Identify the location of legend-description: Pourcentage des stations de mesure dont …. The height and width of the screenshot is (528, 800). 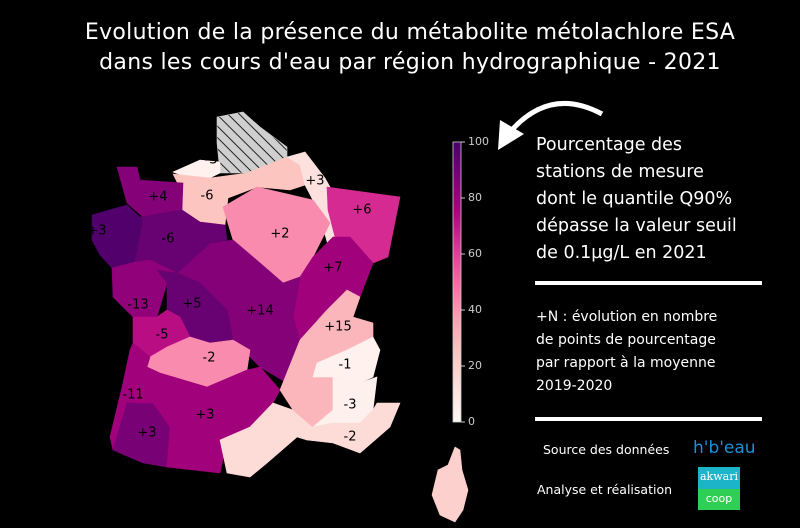
(666, 199).